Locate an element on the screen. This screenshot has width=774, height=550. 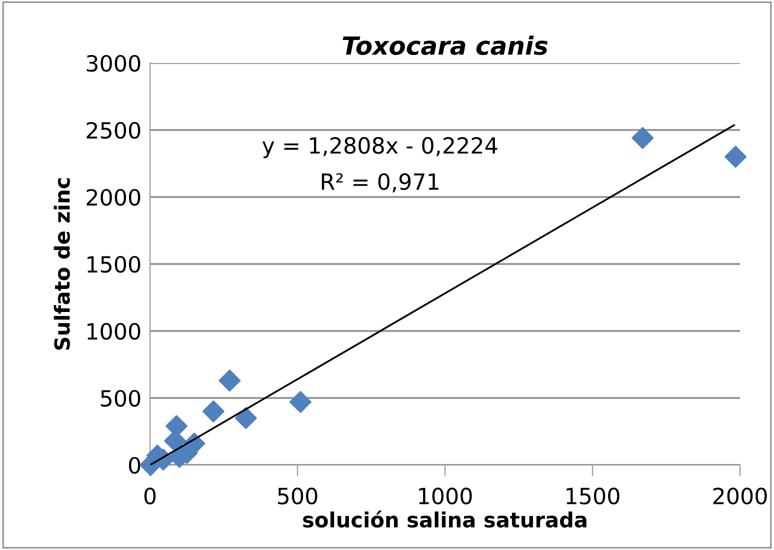
annotation: y = 1,2808x - 0,2224 is located at coordinates (380, 147).